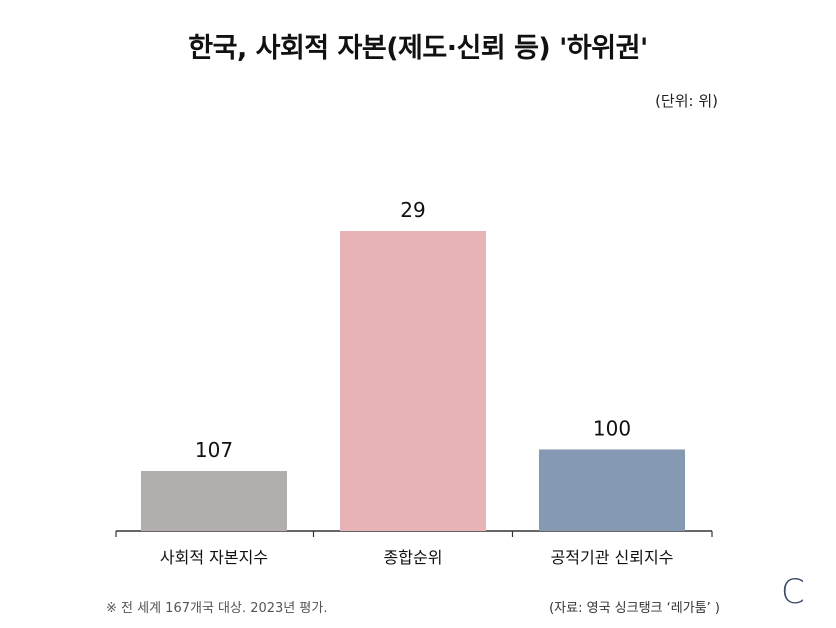 This screenshot has height=628, width=836. I want to click on data-label: 100, so click(612, 428).